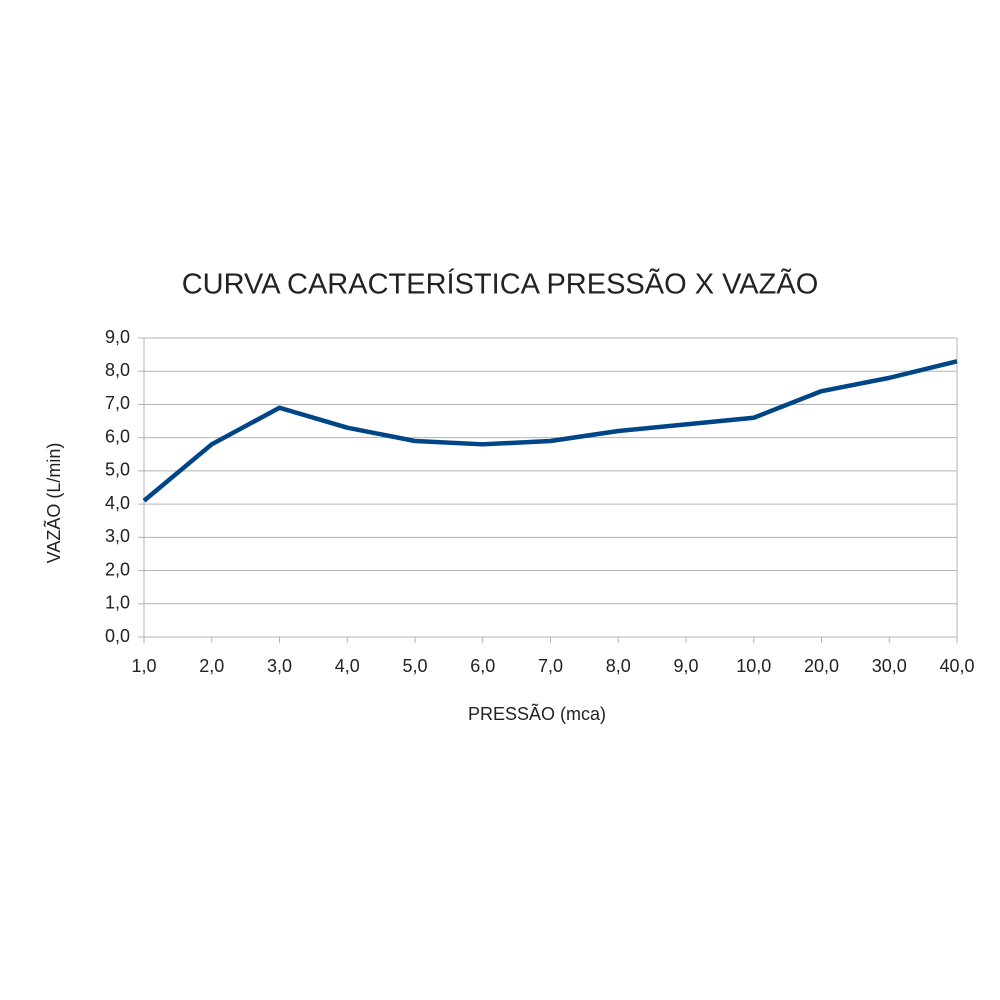 Image resolution: width=1000 pixels, height=1000 pixels. I want to click on y-tick-label: 6,0, so click(117, 436).